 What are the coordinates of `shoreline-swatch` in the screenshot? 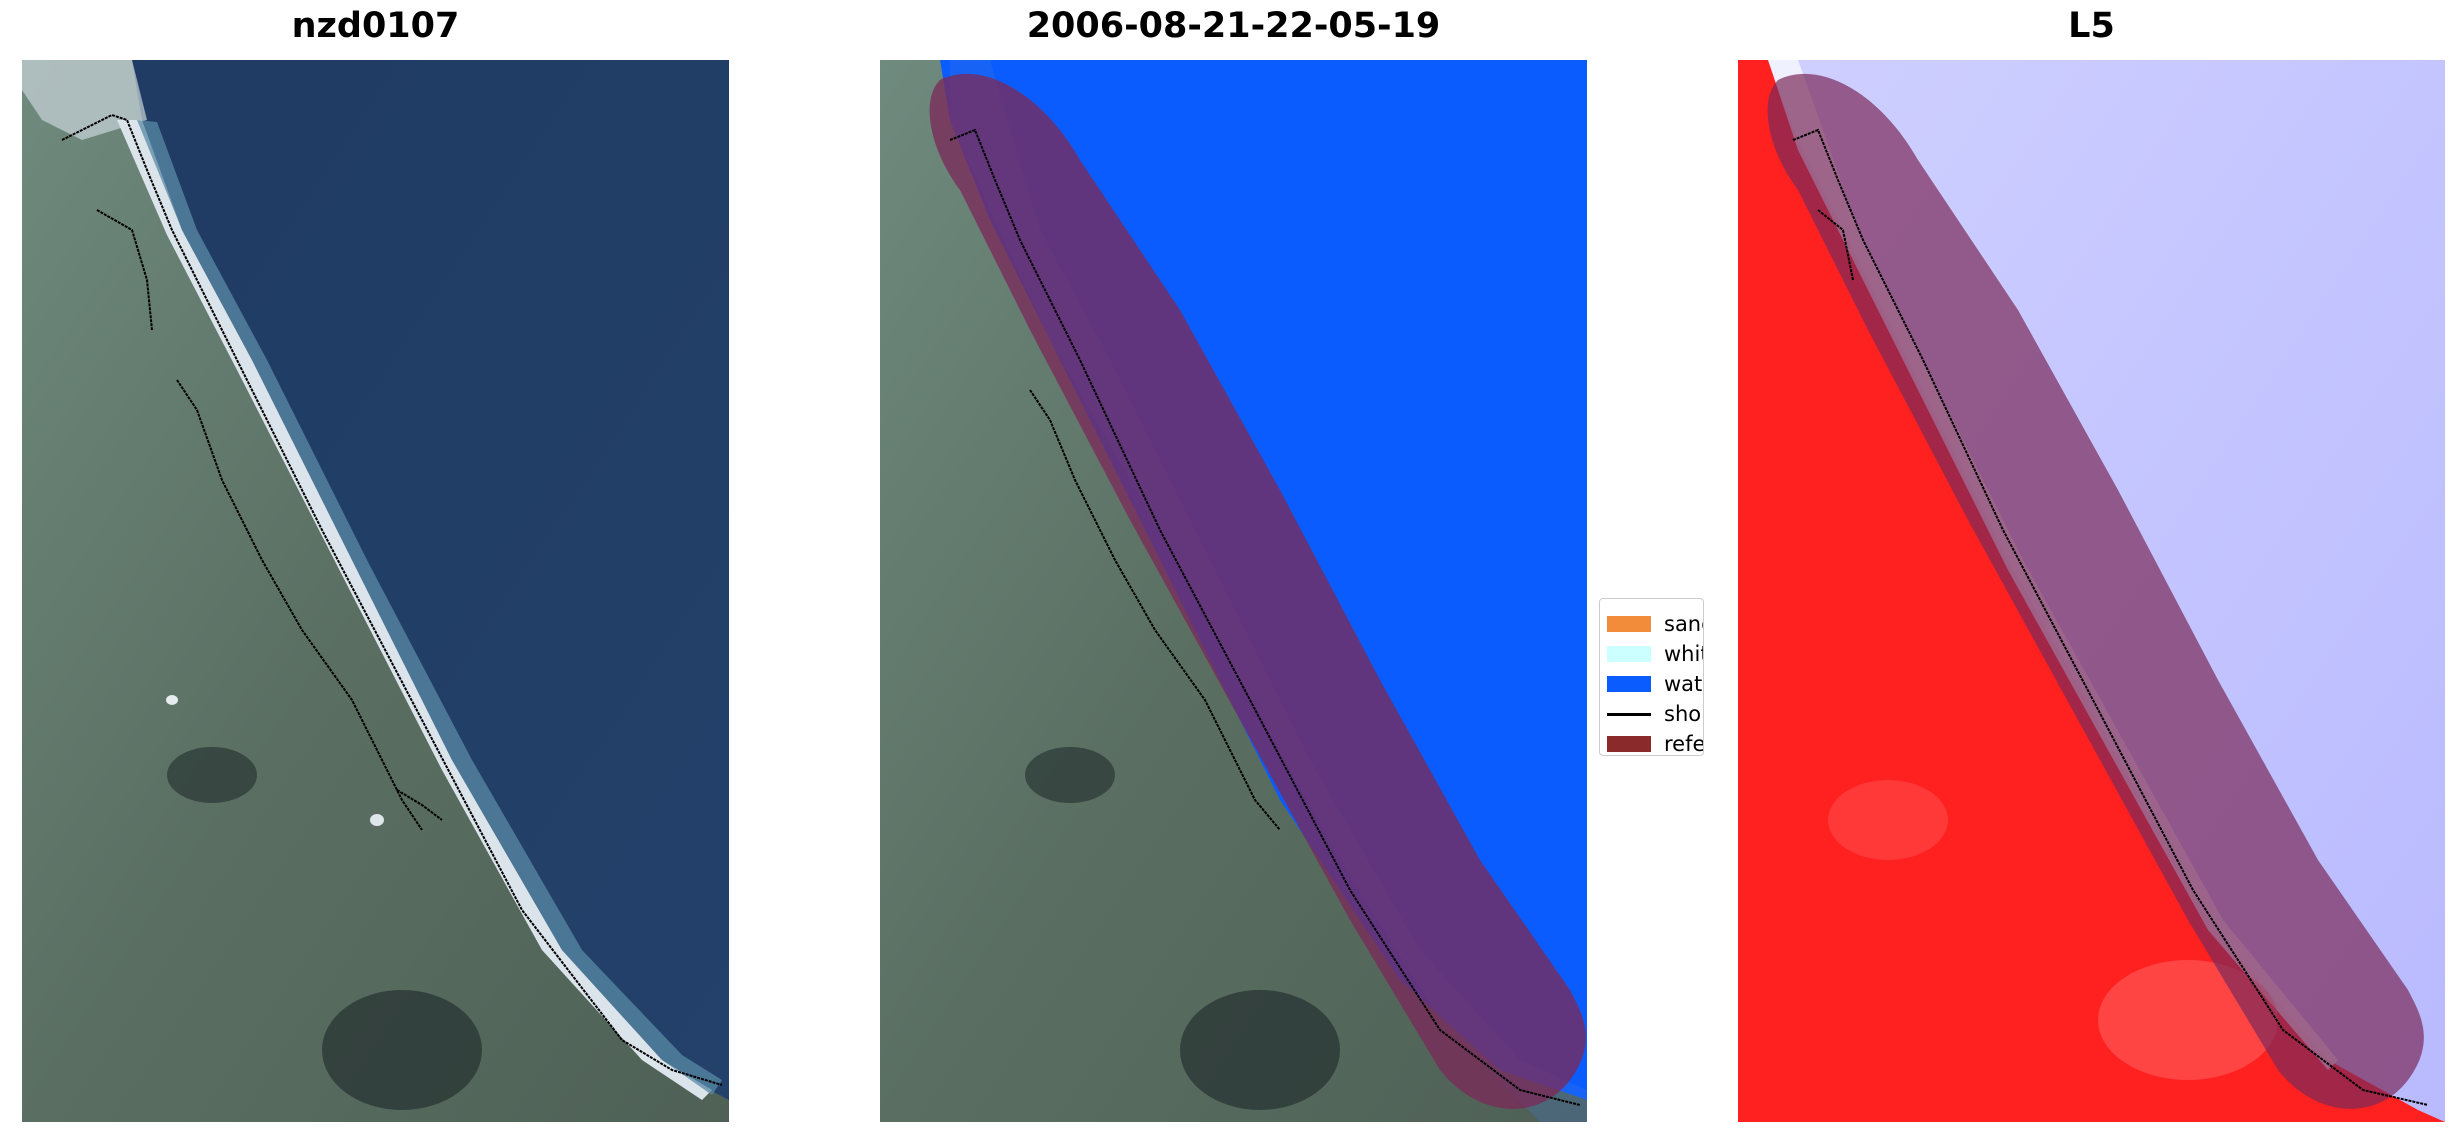 It's located at (1629, 714).